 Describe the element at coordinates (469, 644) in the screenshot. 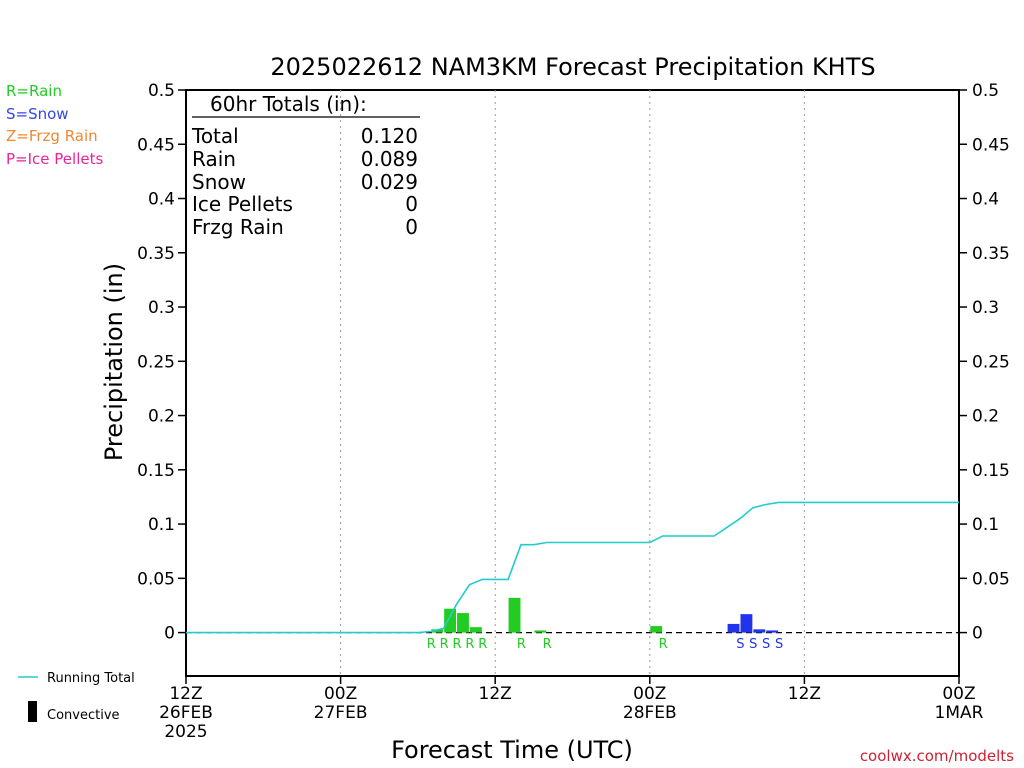

I see `type-marker-3: R` at that location.